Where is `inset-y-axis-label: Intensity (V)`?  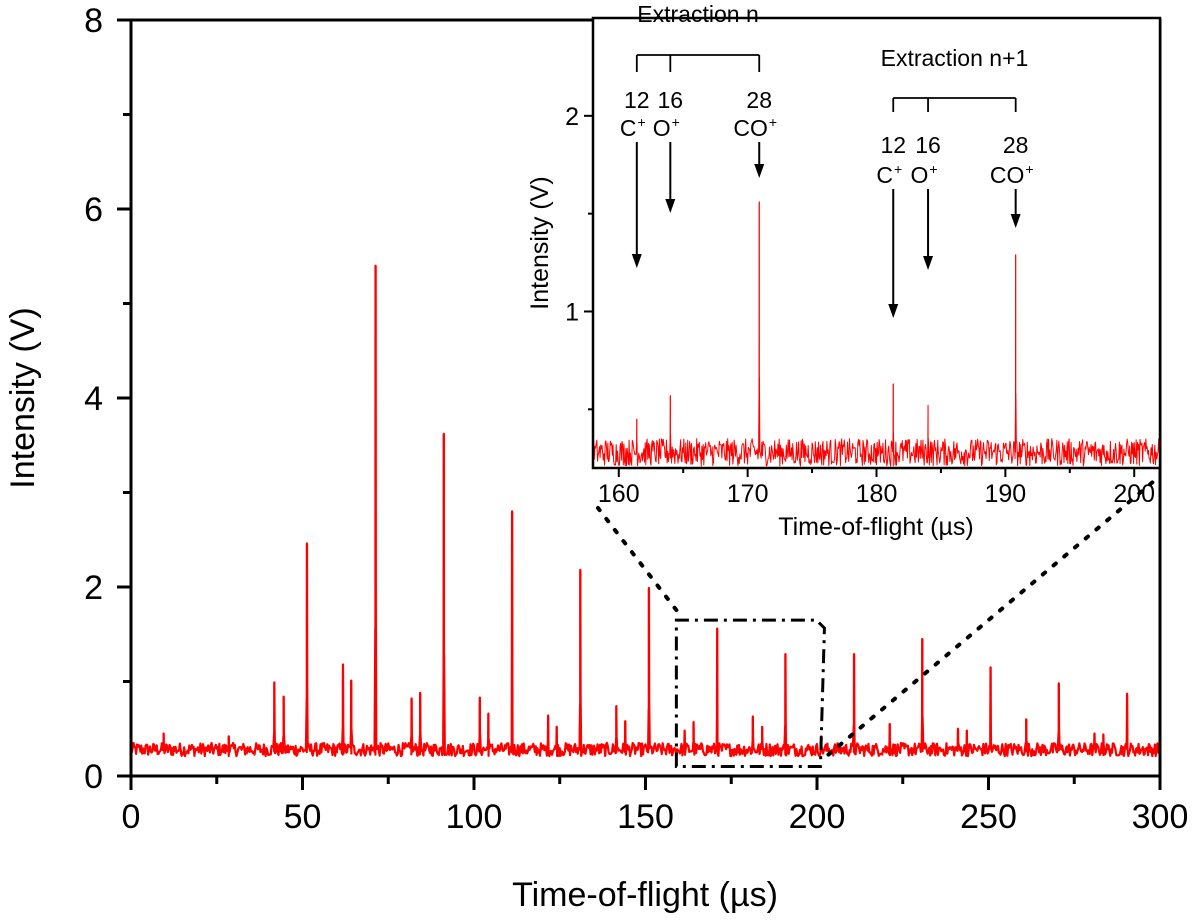 inset-y-axis-label: Intensity (V) is located at coordinates (540, 242).